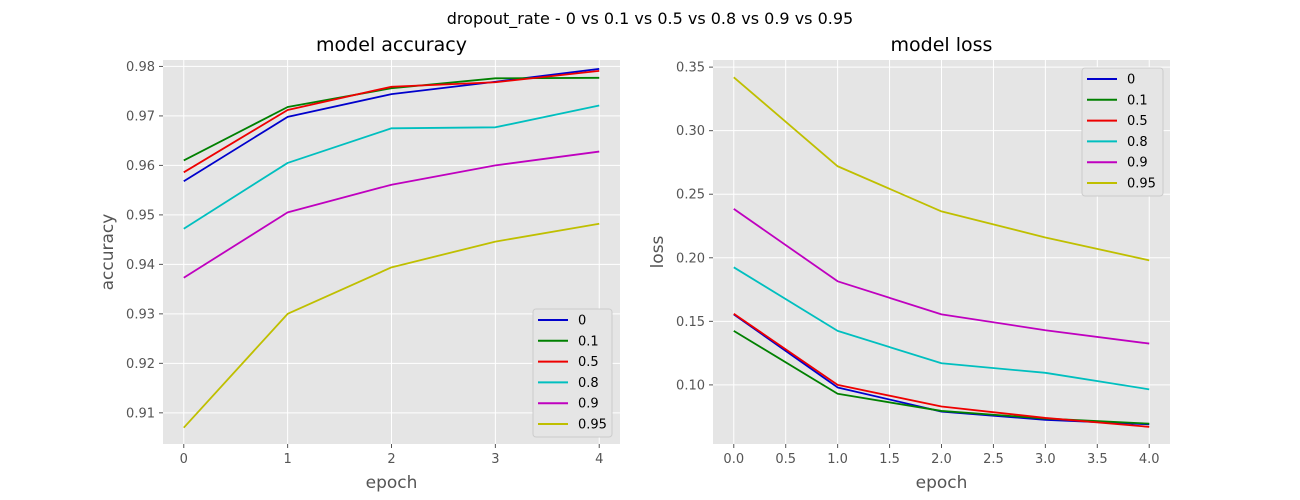 This screenshot has width=1300, height=500. What do you see at coordinates (108, 252) in the screenshot?
I see `accuracy-y-axis-label: accuracy` at bounding box center [108, 252].